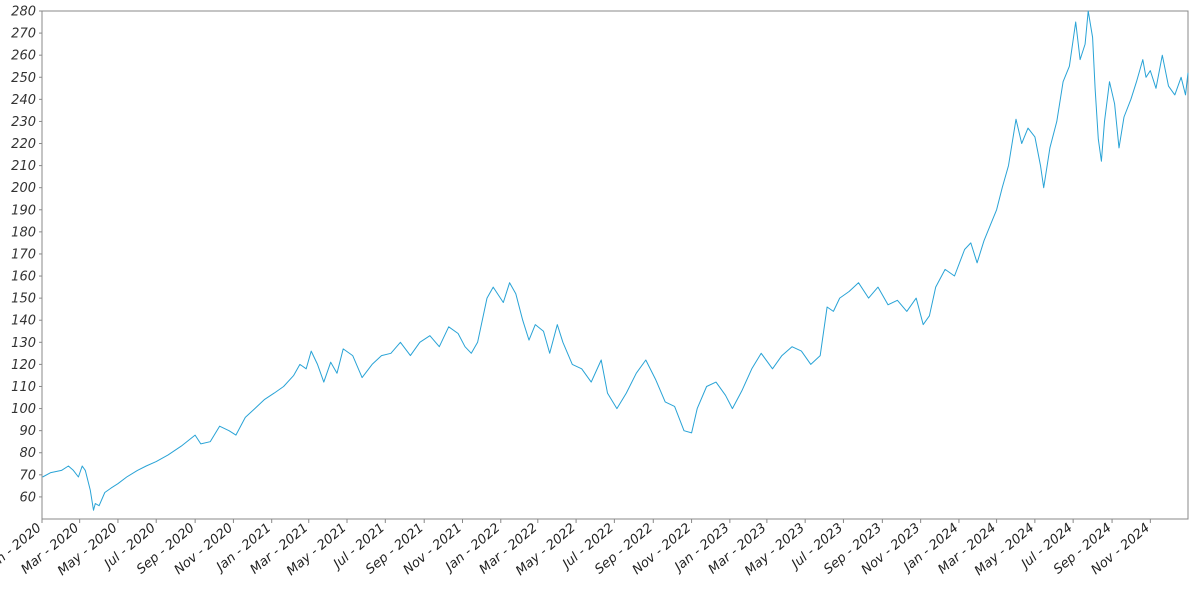 The height and width of the screenshot is (600, 1200). Describe the element at coordinates (23, 122) in the screenshot. I see `y-tick-label: 230` at that location.